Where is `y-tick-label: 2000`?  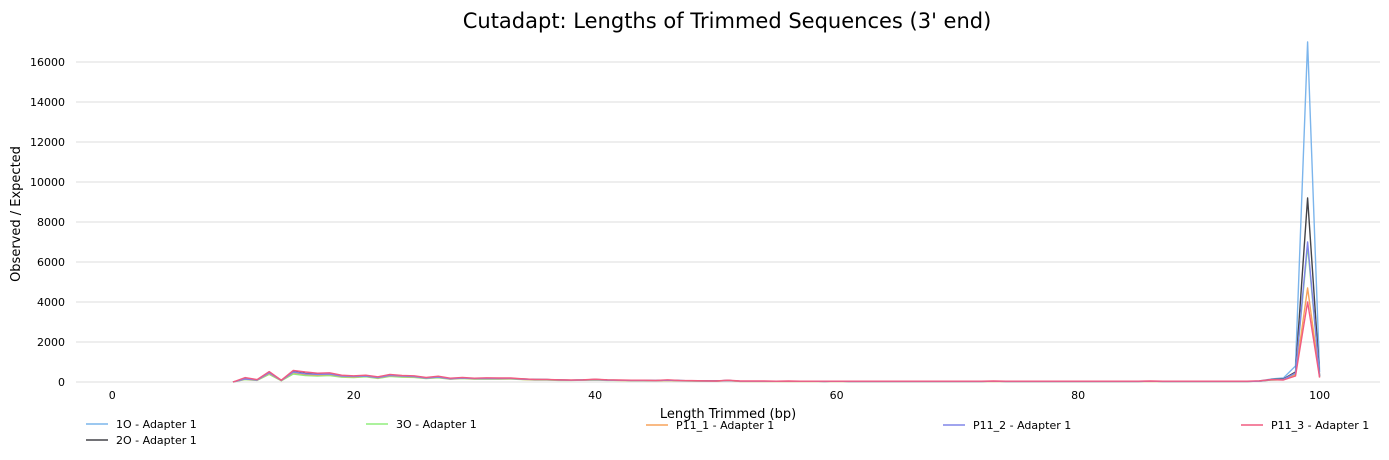 y-tick-label: 2000 is located at coordinates (51, 342).